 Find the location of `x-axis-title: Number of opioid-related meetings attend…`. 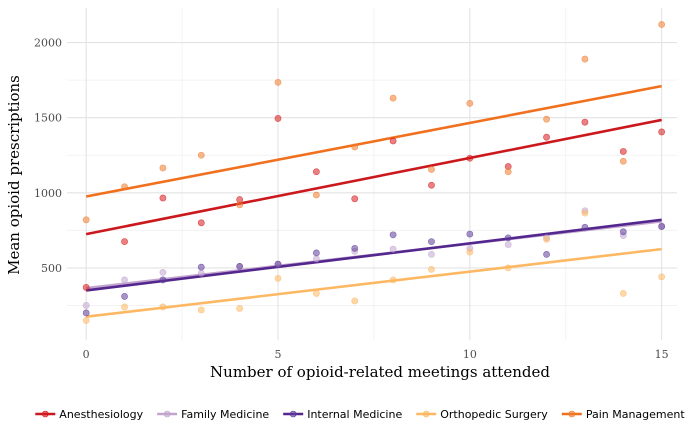

x-axis-title: Number of opioid-related meetings attend… is located at coordinates (380, 372).